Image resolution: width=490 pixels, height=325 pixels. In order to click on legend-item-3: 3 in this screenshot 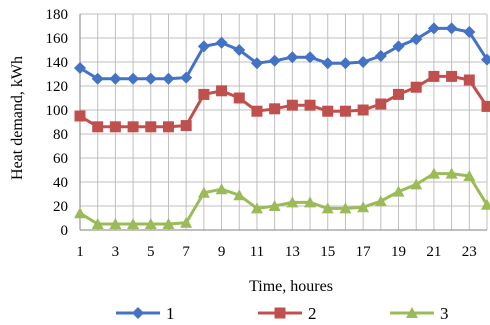, I will do `click(419, 313)`.